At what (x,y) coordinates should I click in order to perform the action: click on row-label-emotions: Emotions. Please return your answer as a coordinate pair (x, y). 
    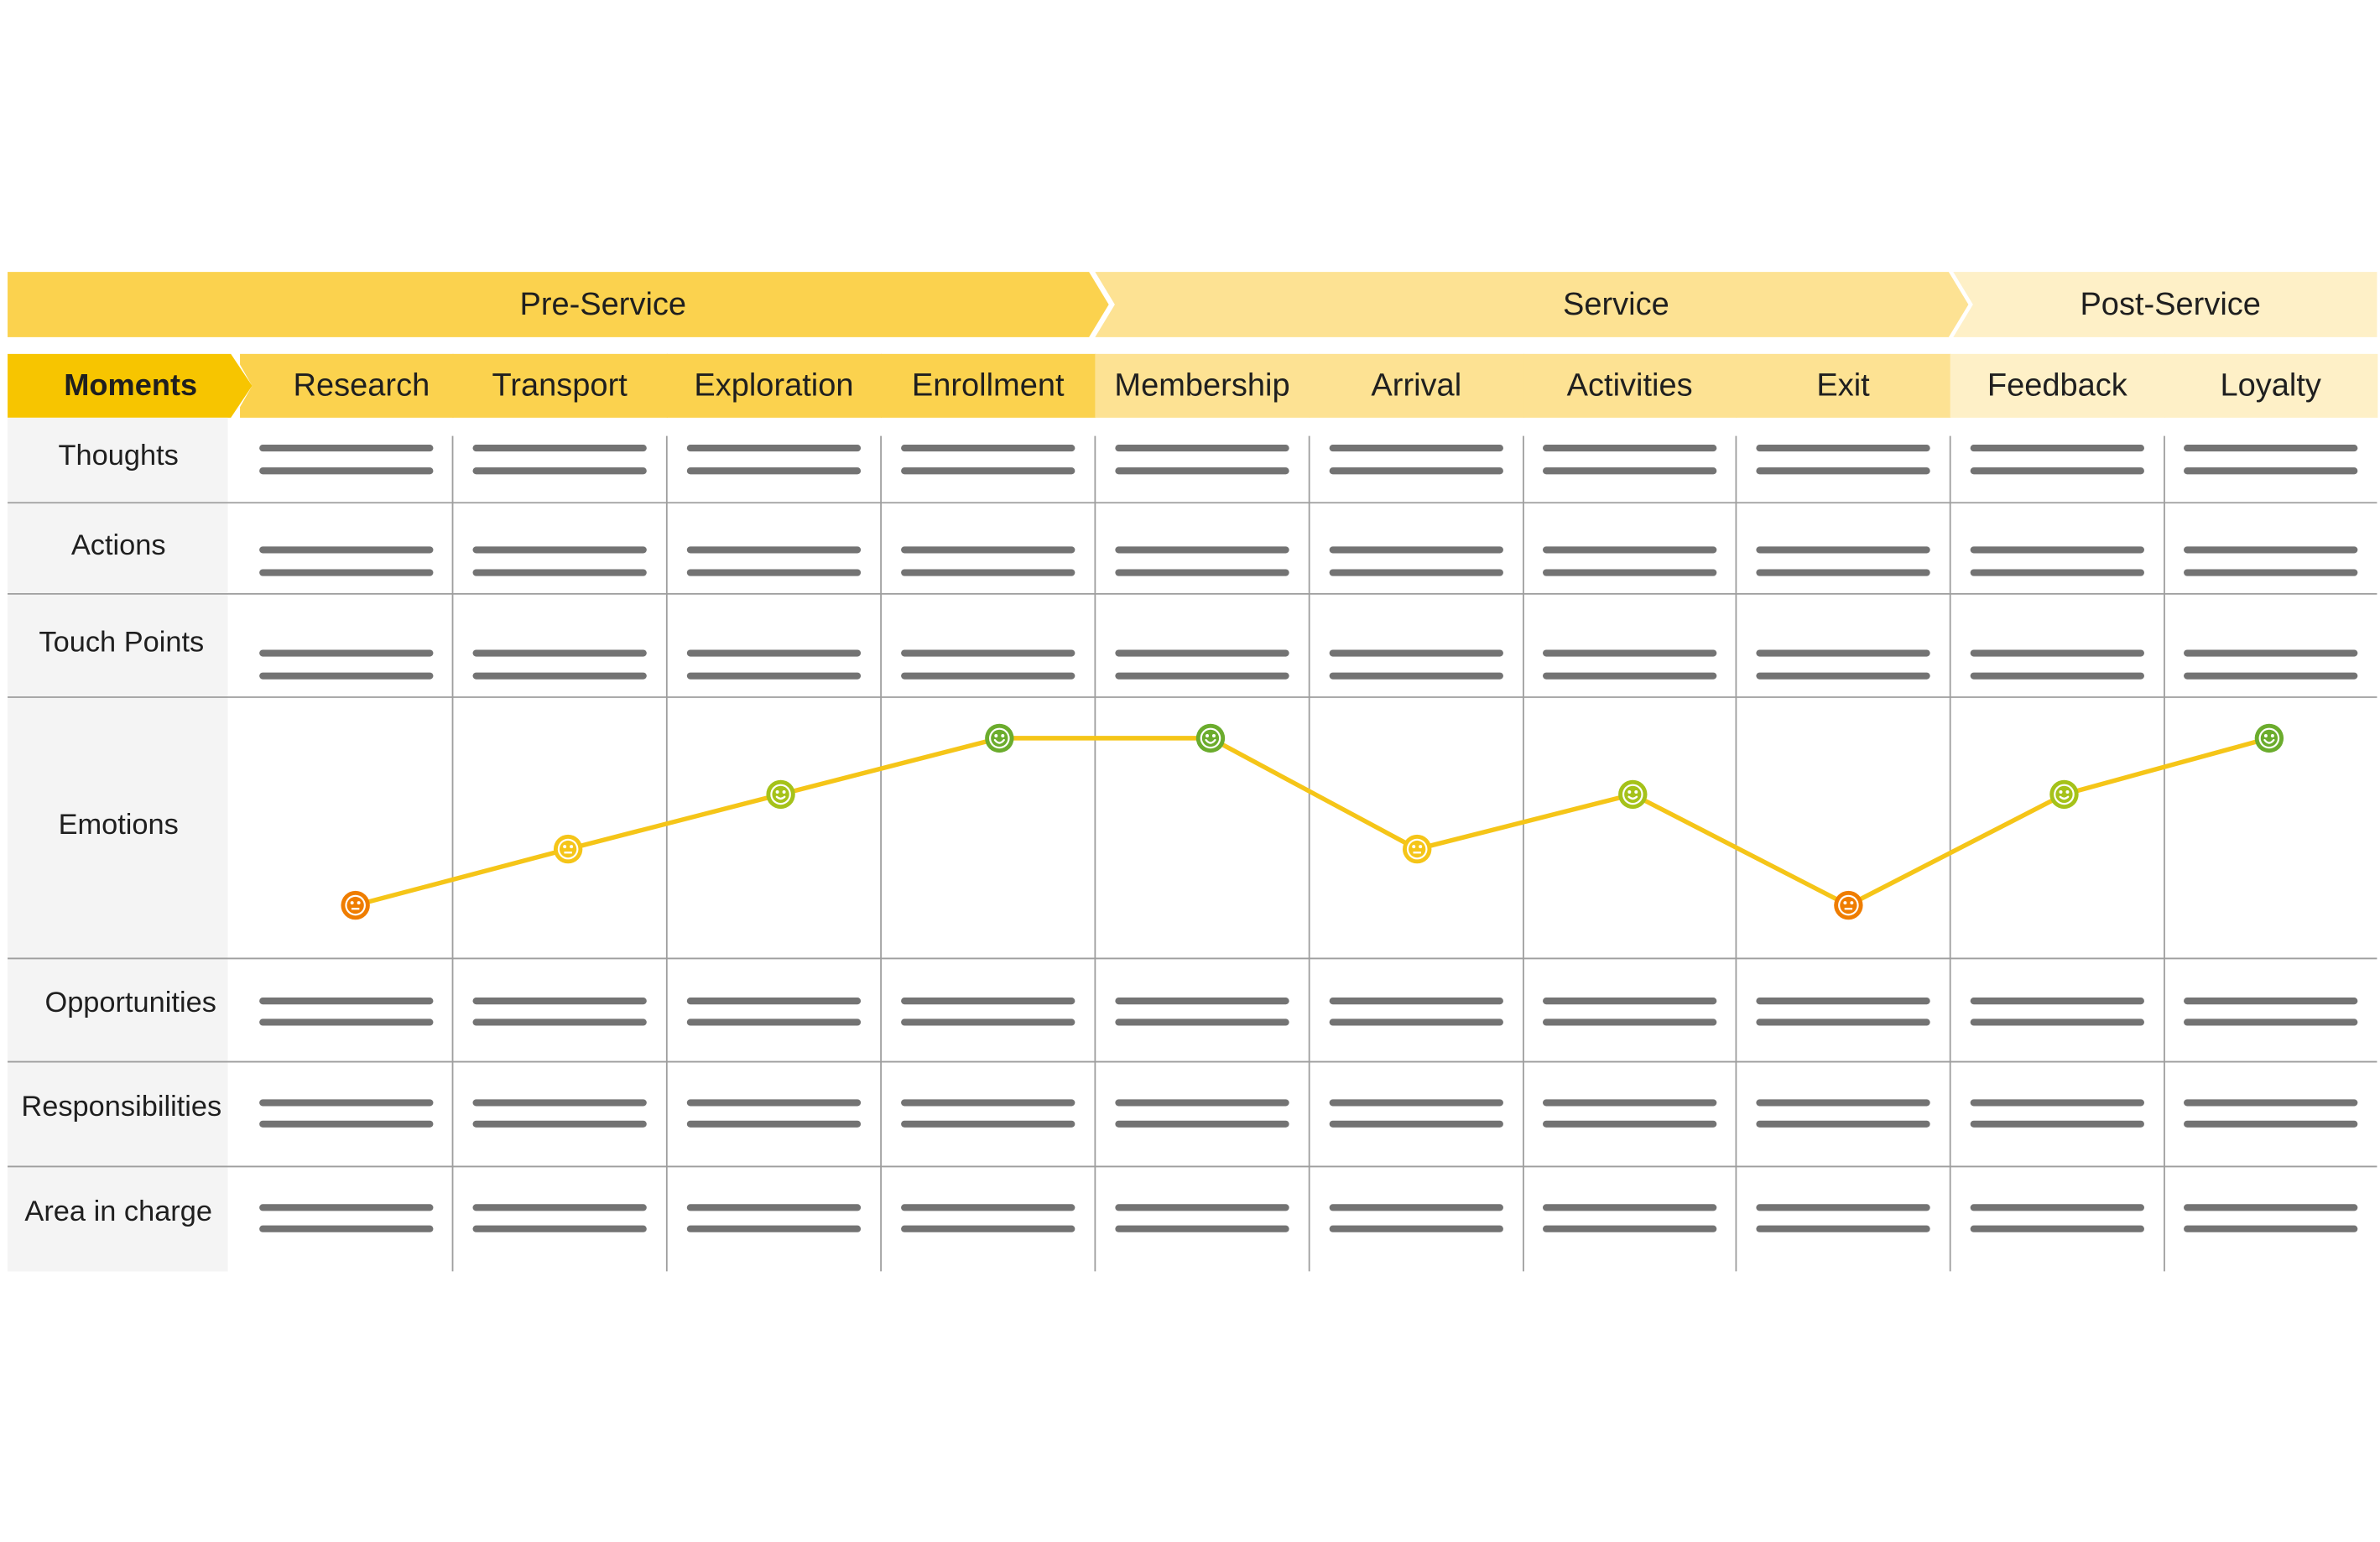
    Looking at the image, I should click on (119, 825).